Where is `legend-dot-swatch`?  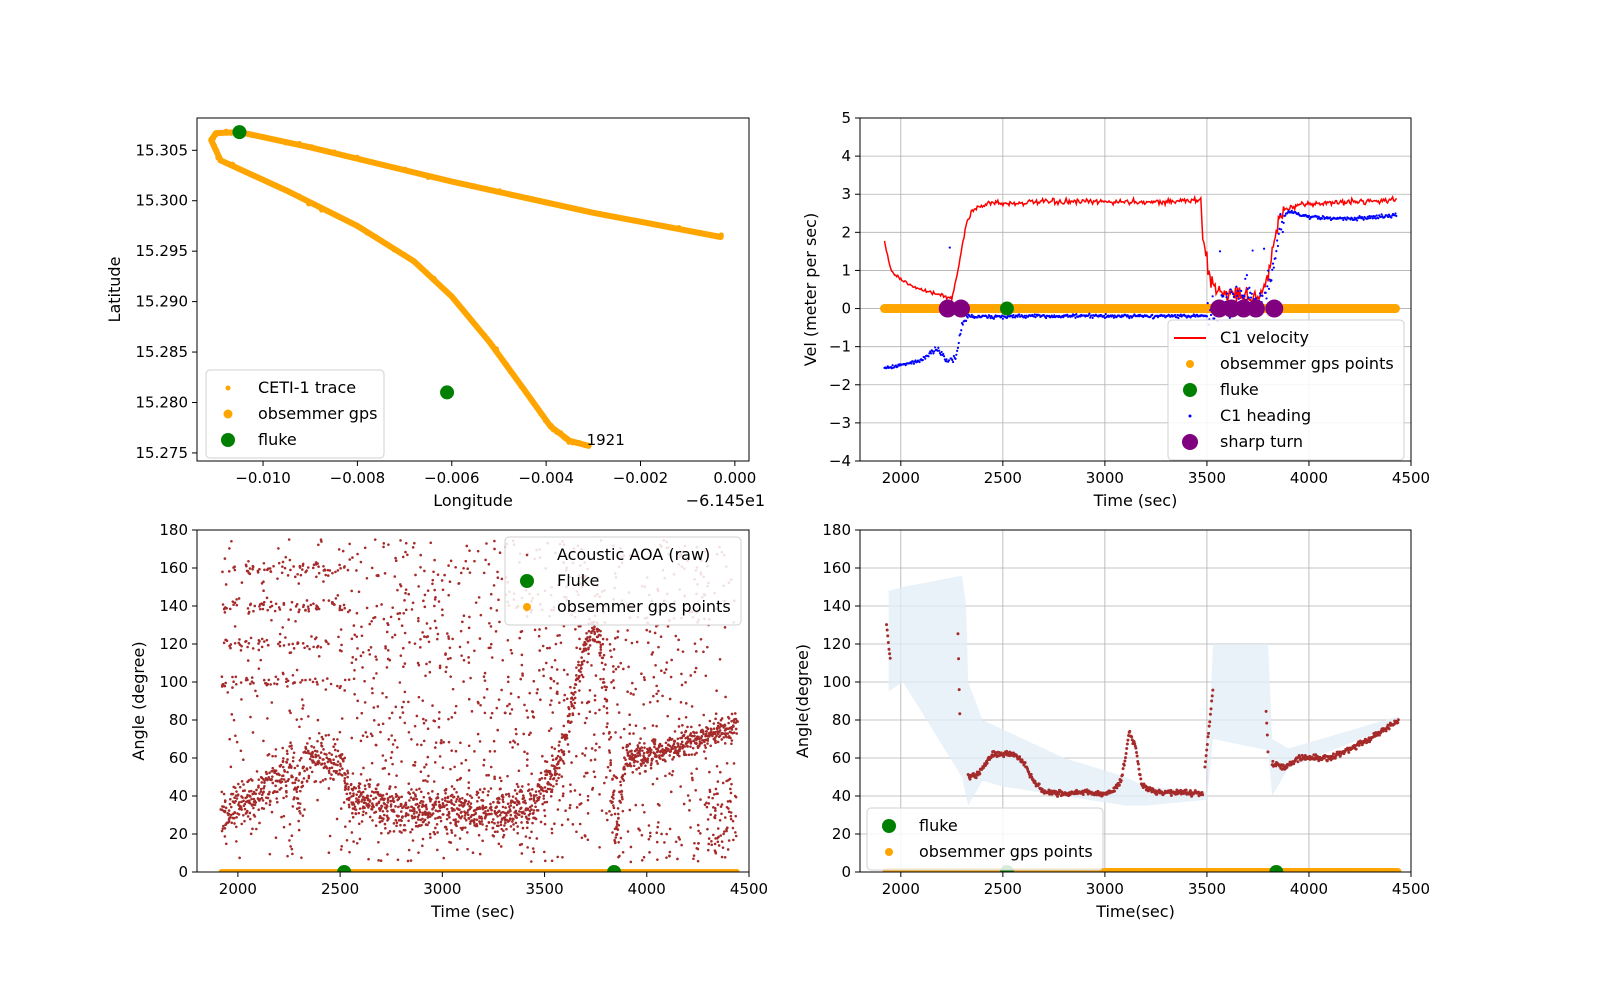 legend-dot-swatch is located at coordinates (1190, 390).